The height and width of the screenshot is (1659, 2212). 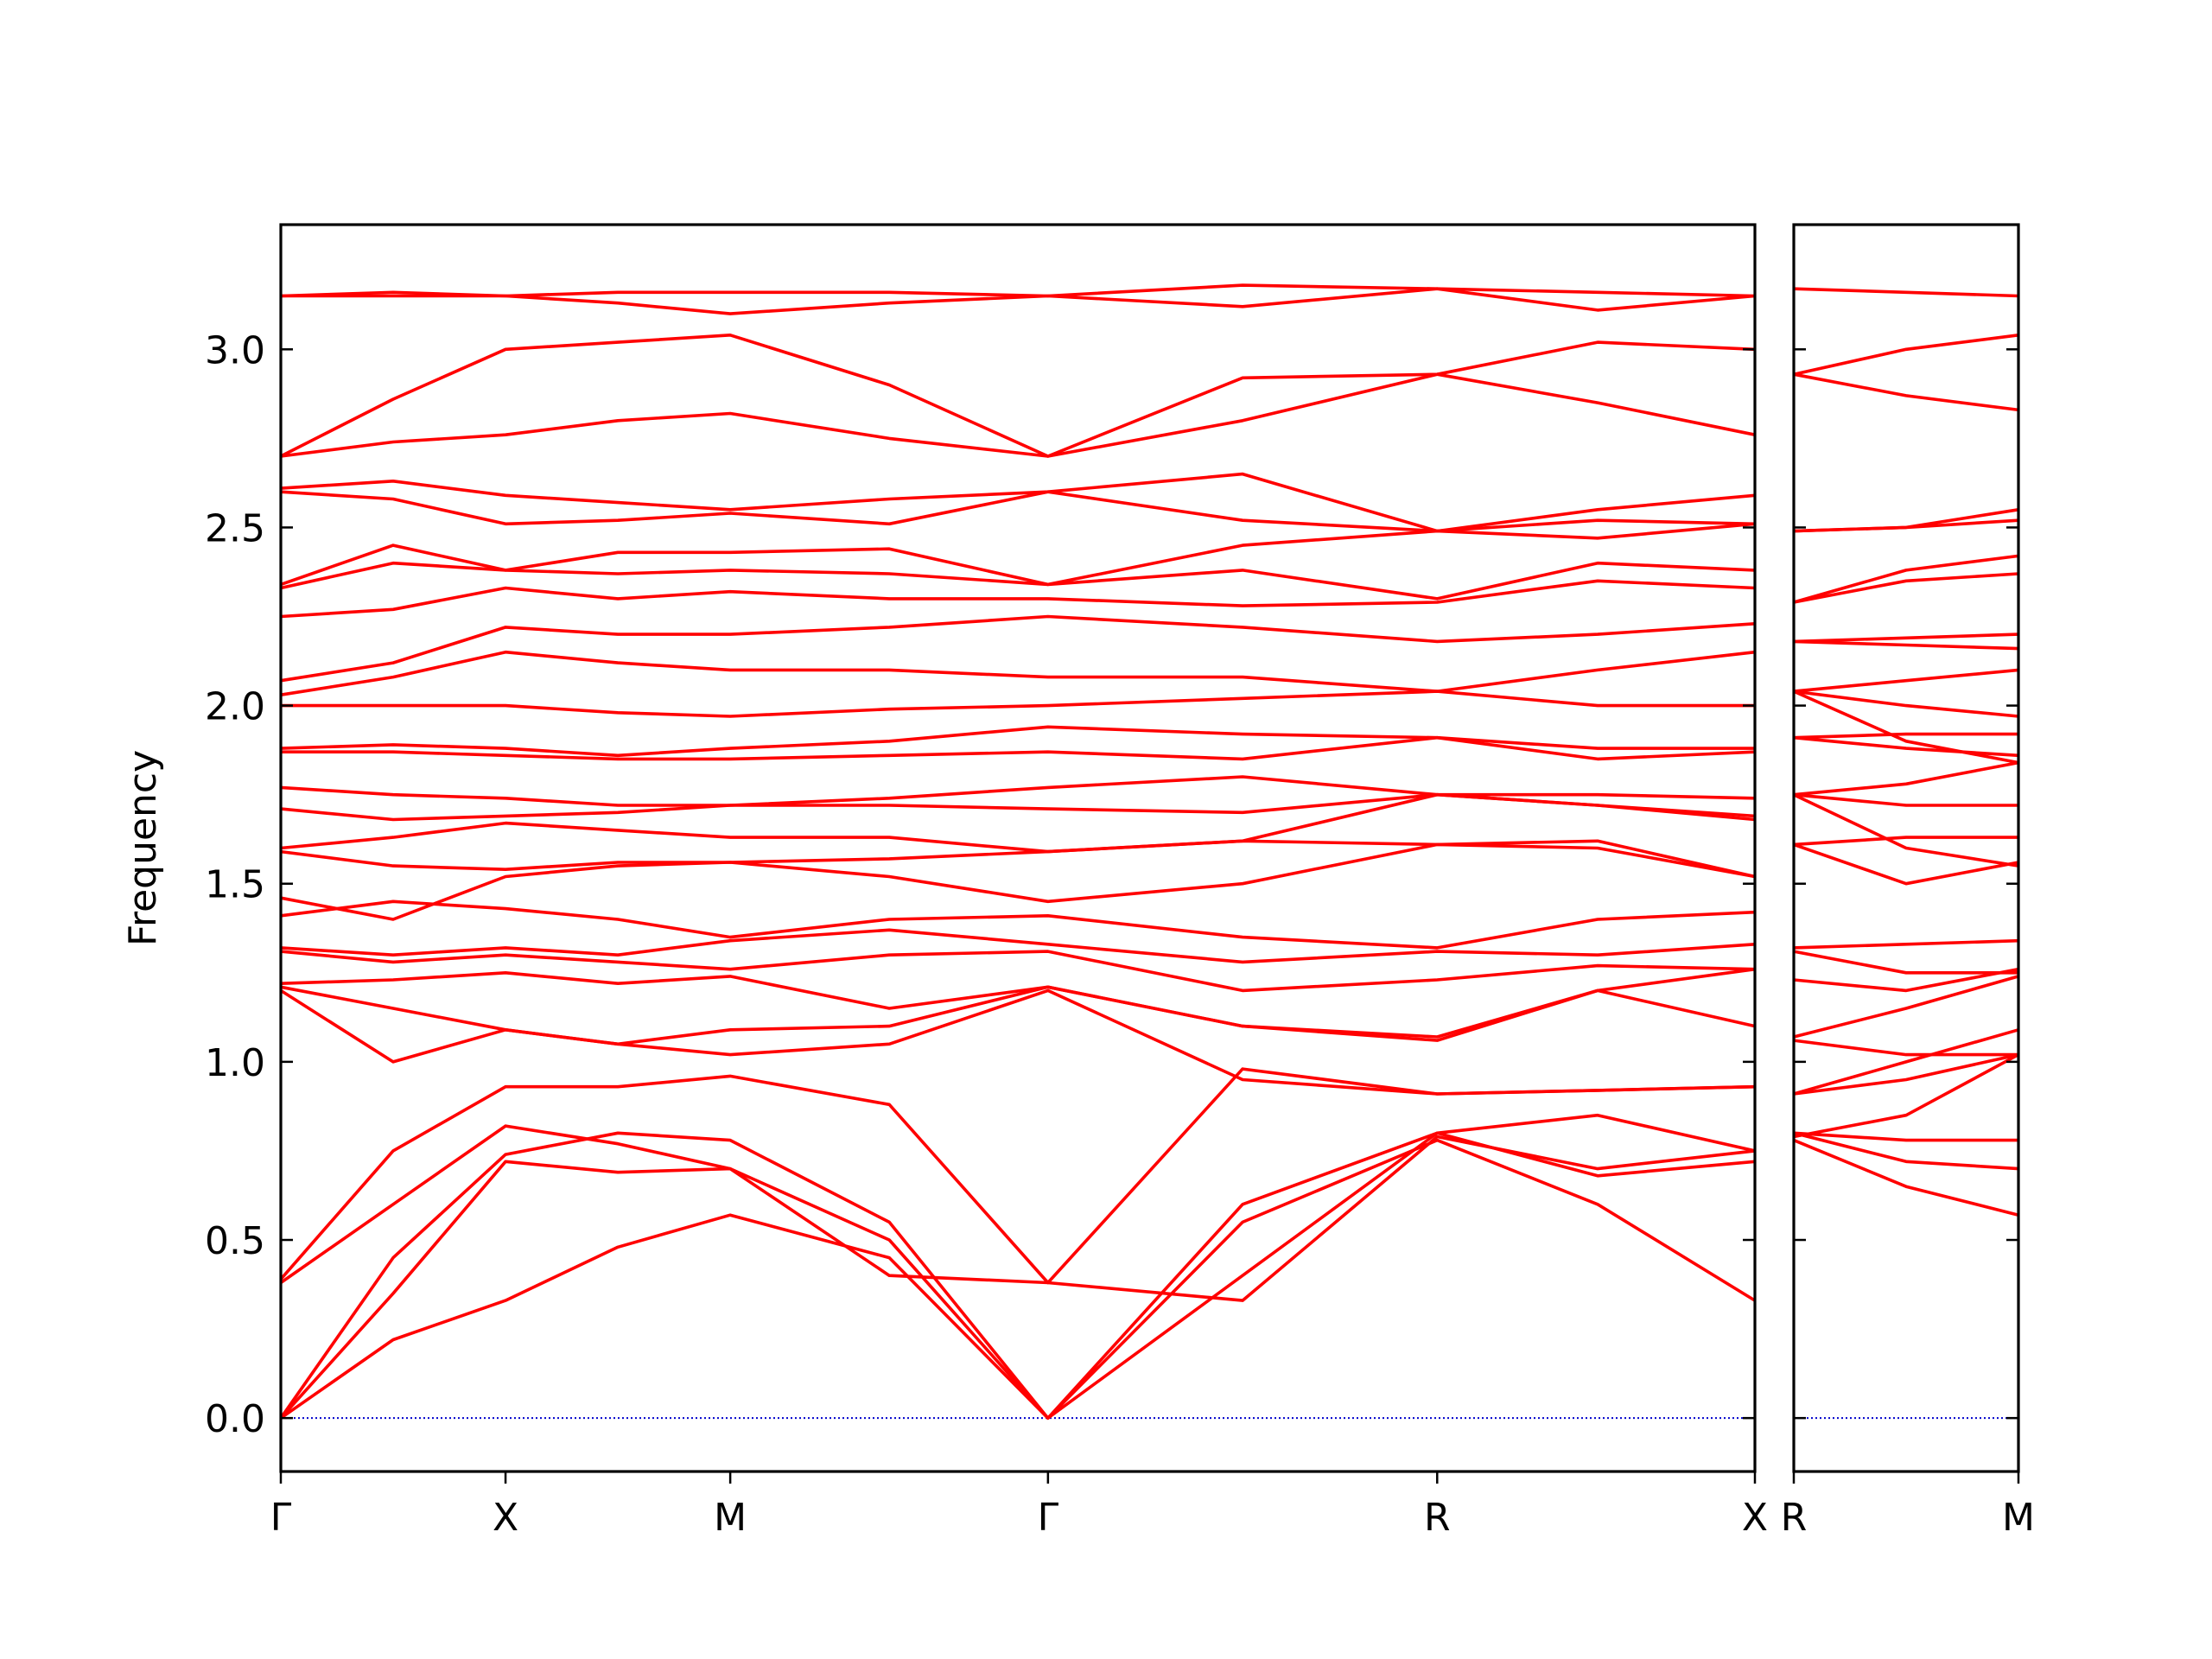 I want to click on y-tick-label: 1.0, so click(x=235, y=1063).